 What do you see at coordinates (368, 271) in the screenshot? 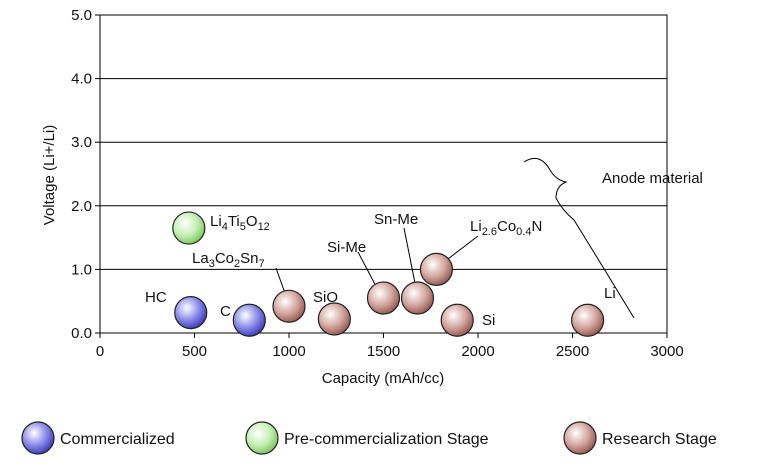
I see `leader-line-si-me` at bounding box center [368, 271].